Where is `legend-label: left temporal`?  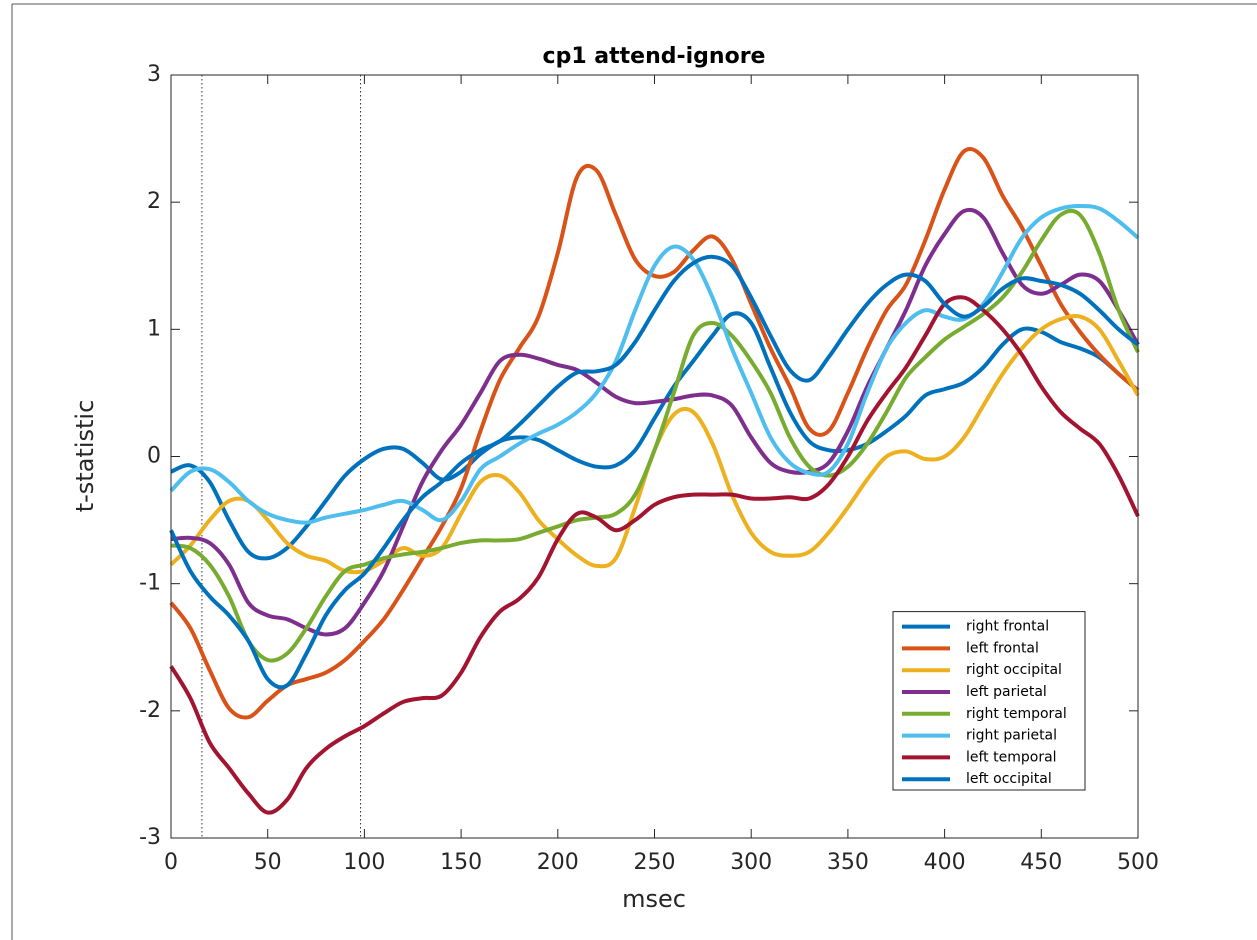 legend-label: left temporal is located at coordinates (1011, 757).